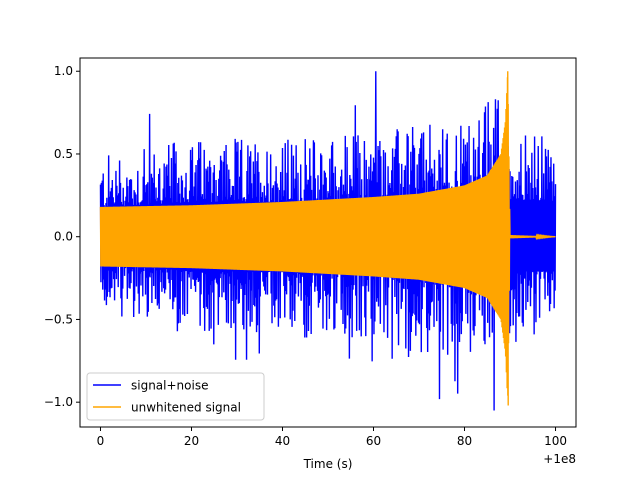 This screenshot has width=640, height=480. I want to click on x-axis: 0 20 40 60 80 100, so click(332, 437).